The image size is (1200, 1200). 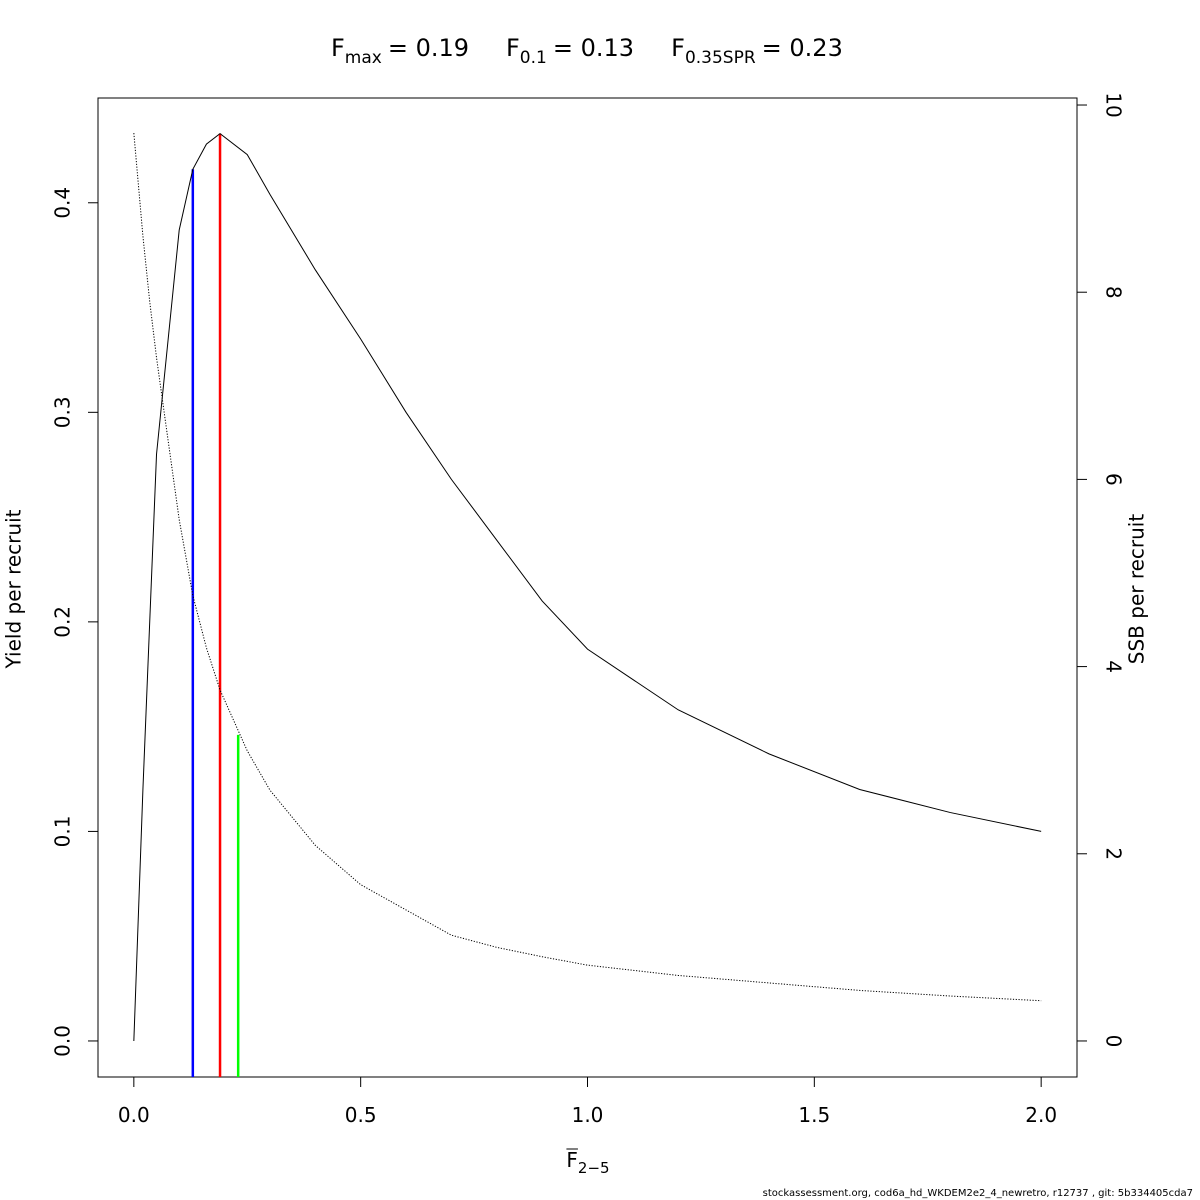 What do you see at coordinates (1114, 104) in the screenshot?
I see `y2-tick-label: 10` at bounding box center [1114, 104].